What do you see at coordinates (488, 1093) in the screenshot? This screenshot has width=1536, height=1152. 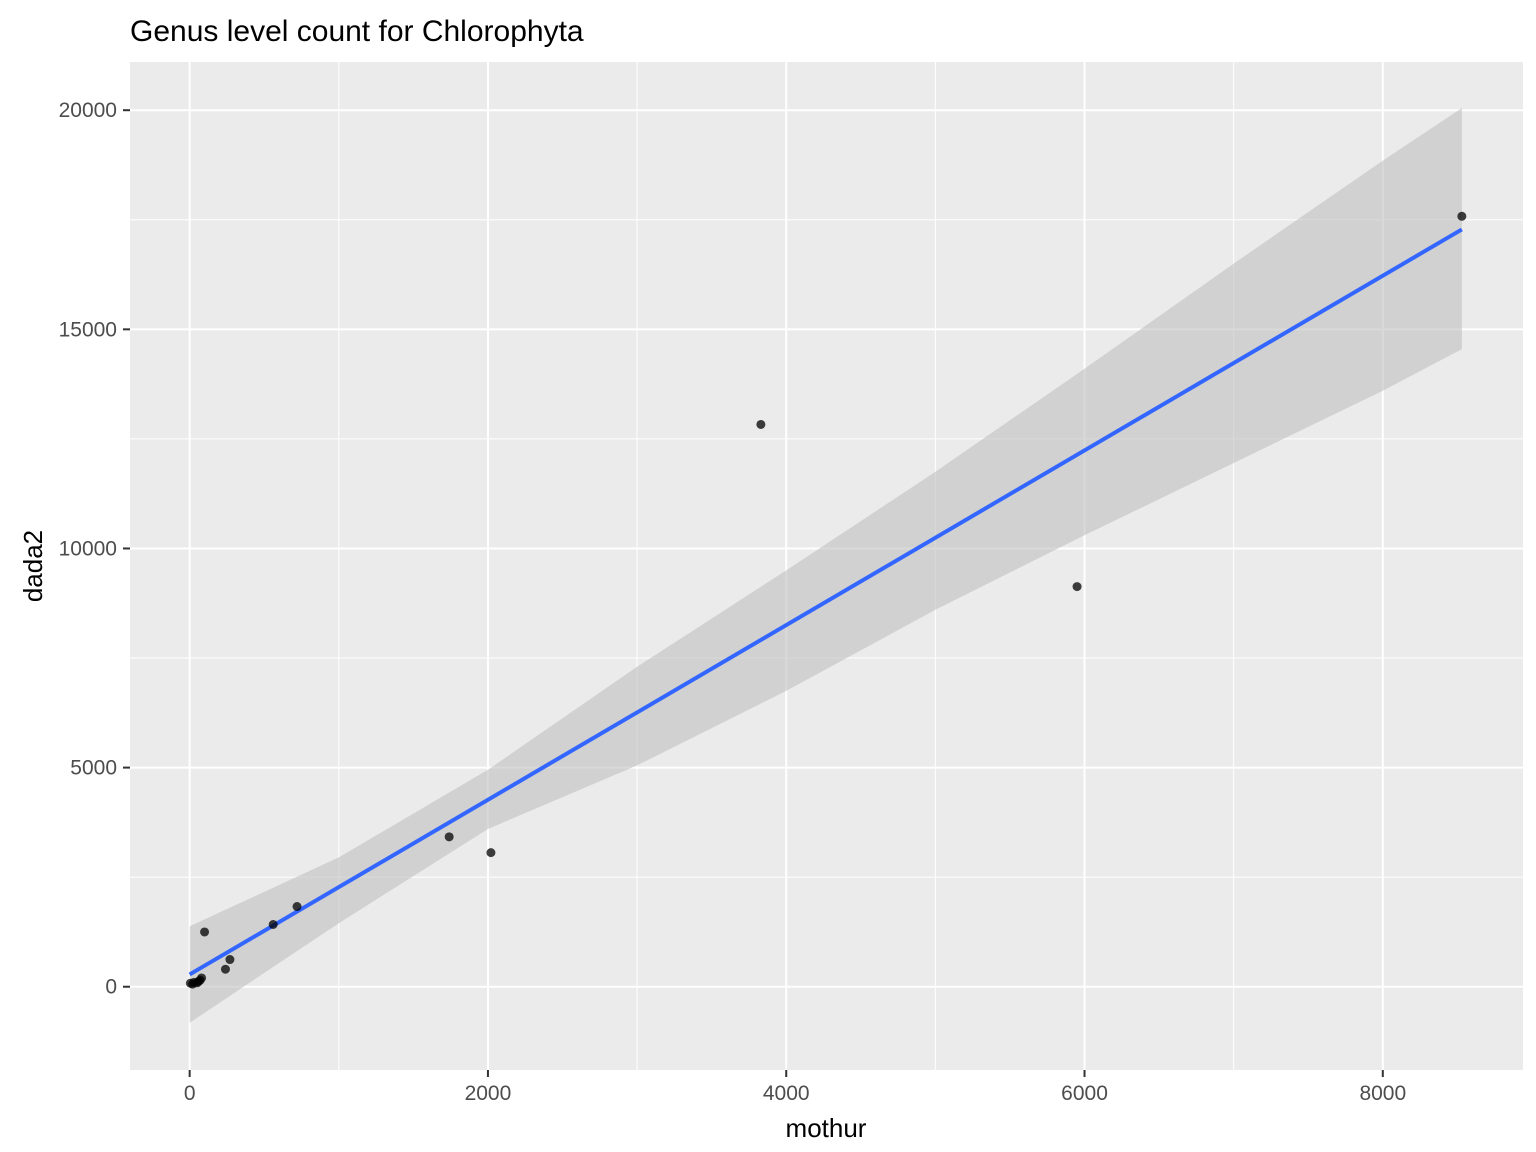 I see `x-tick-label: 2000` at bounding box center [488, 1093].